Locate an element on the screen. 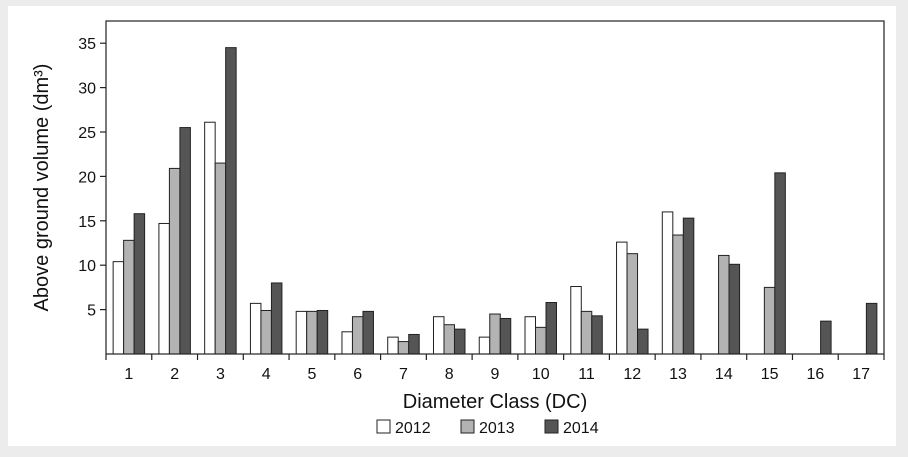 Image resolution: width=908 pixels, height=457 pixels. x-tick-label-9: 9 is located at coordinates (495, 374).